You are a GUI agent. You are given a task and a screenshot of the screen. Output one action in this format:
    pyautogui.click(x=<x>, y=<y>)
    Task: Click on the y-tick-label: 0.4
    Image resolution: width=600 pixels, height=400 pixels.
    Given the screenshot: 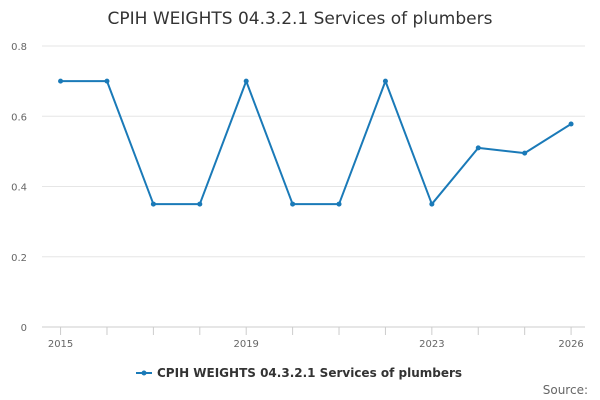 What is the action you would take?
    pyautogui.click(x=19, y=188)
    